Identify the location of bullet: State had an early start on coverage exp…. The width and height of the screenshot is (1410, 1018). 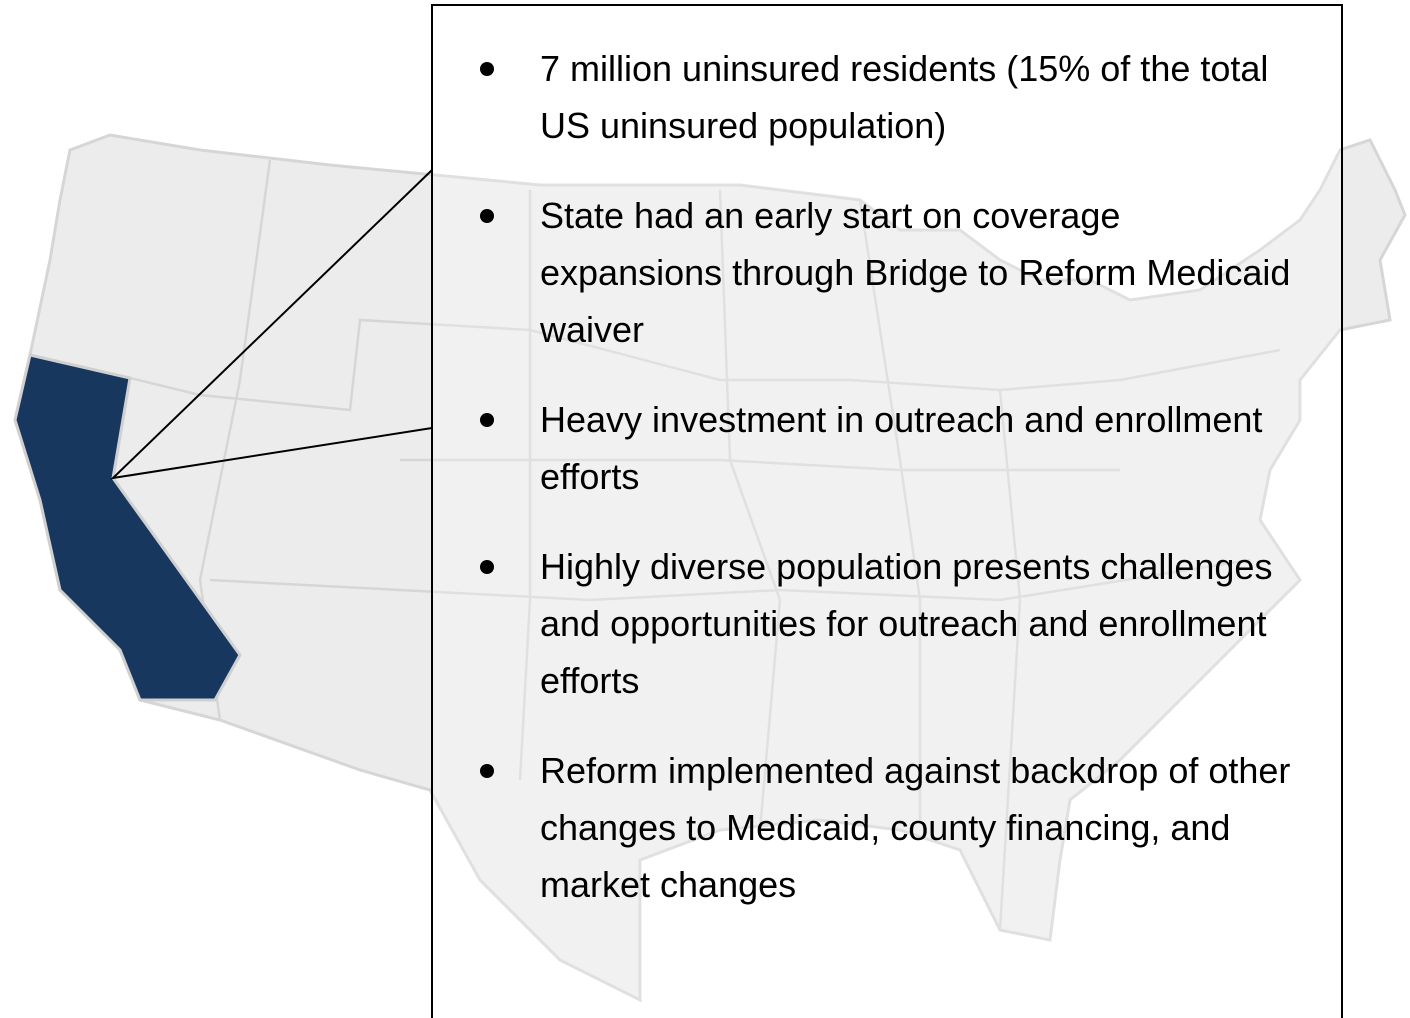
(885, 272).